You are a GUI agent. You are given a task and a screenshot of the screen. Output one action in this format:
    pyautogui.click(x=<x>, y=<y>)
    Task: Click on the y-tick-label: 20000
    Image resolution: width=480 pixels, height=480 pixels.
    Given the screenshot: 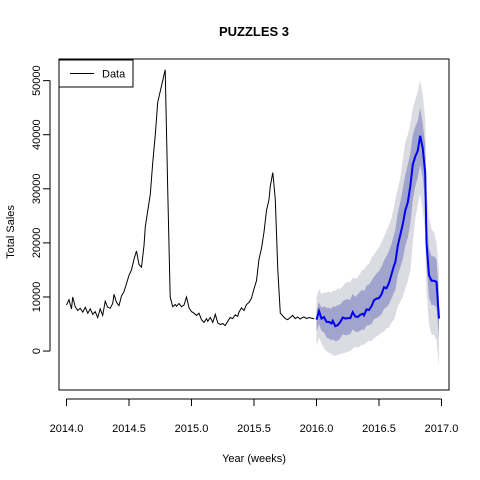 What is the action you would take?
    pyautogui.click(x=37, y=243)
    